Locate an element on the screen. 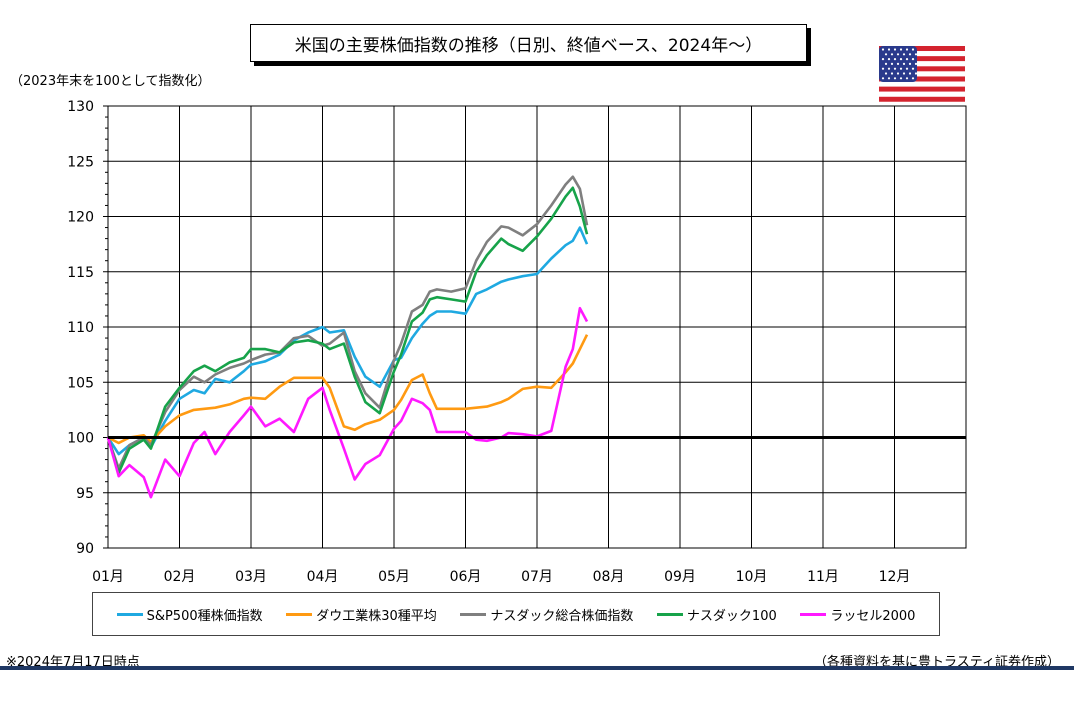 The width and height of the screenshot is (1074, 707). x-tick-label: 10月 is located at coordinates (752, 577).